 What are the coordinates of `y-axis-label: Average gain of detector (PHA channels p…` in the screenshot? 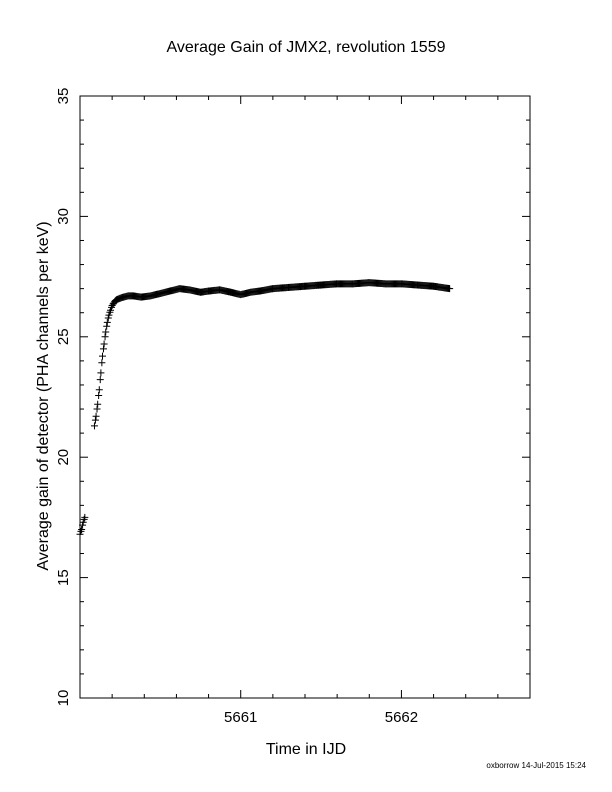 It's located at (43, 395).